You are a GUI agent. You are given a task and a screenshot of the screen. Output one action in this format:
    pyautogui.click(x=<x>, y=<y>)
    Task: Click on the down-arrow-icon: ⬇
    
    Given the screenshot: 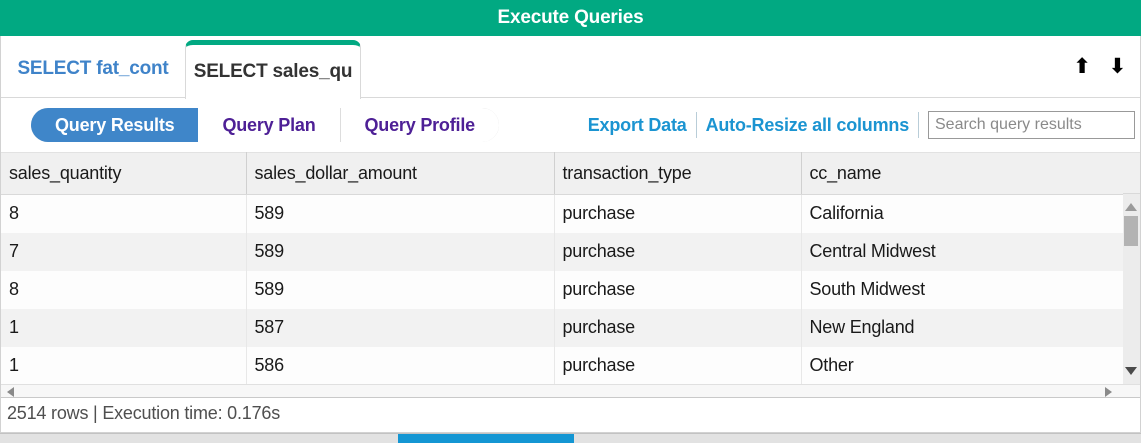 What is the action you would take?
    pyautogui.click(x=1117, y=66)
    